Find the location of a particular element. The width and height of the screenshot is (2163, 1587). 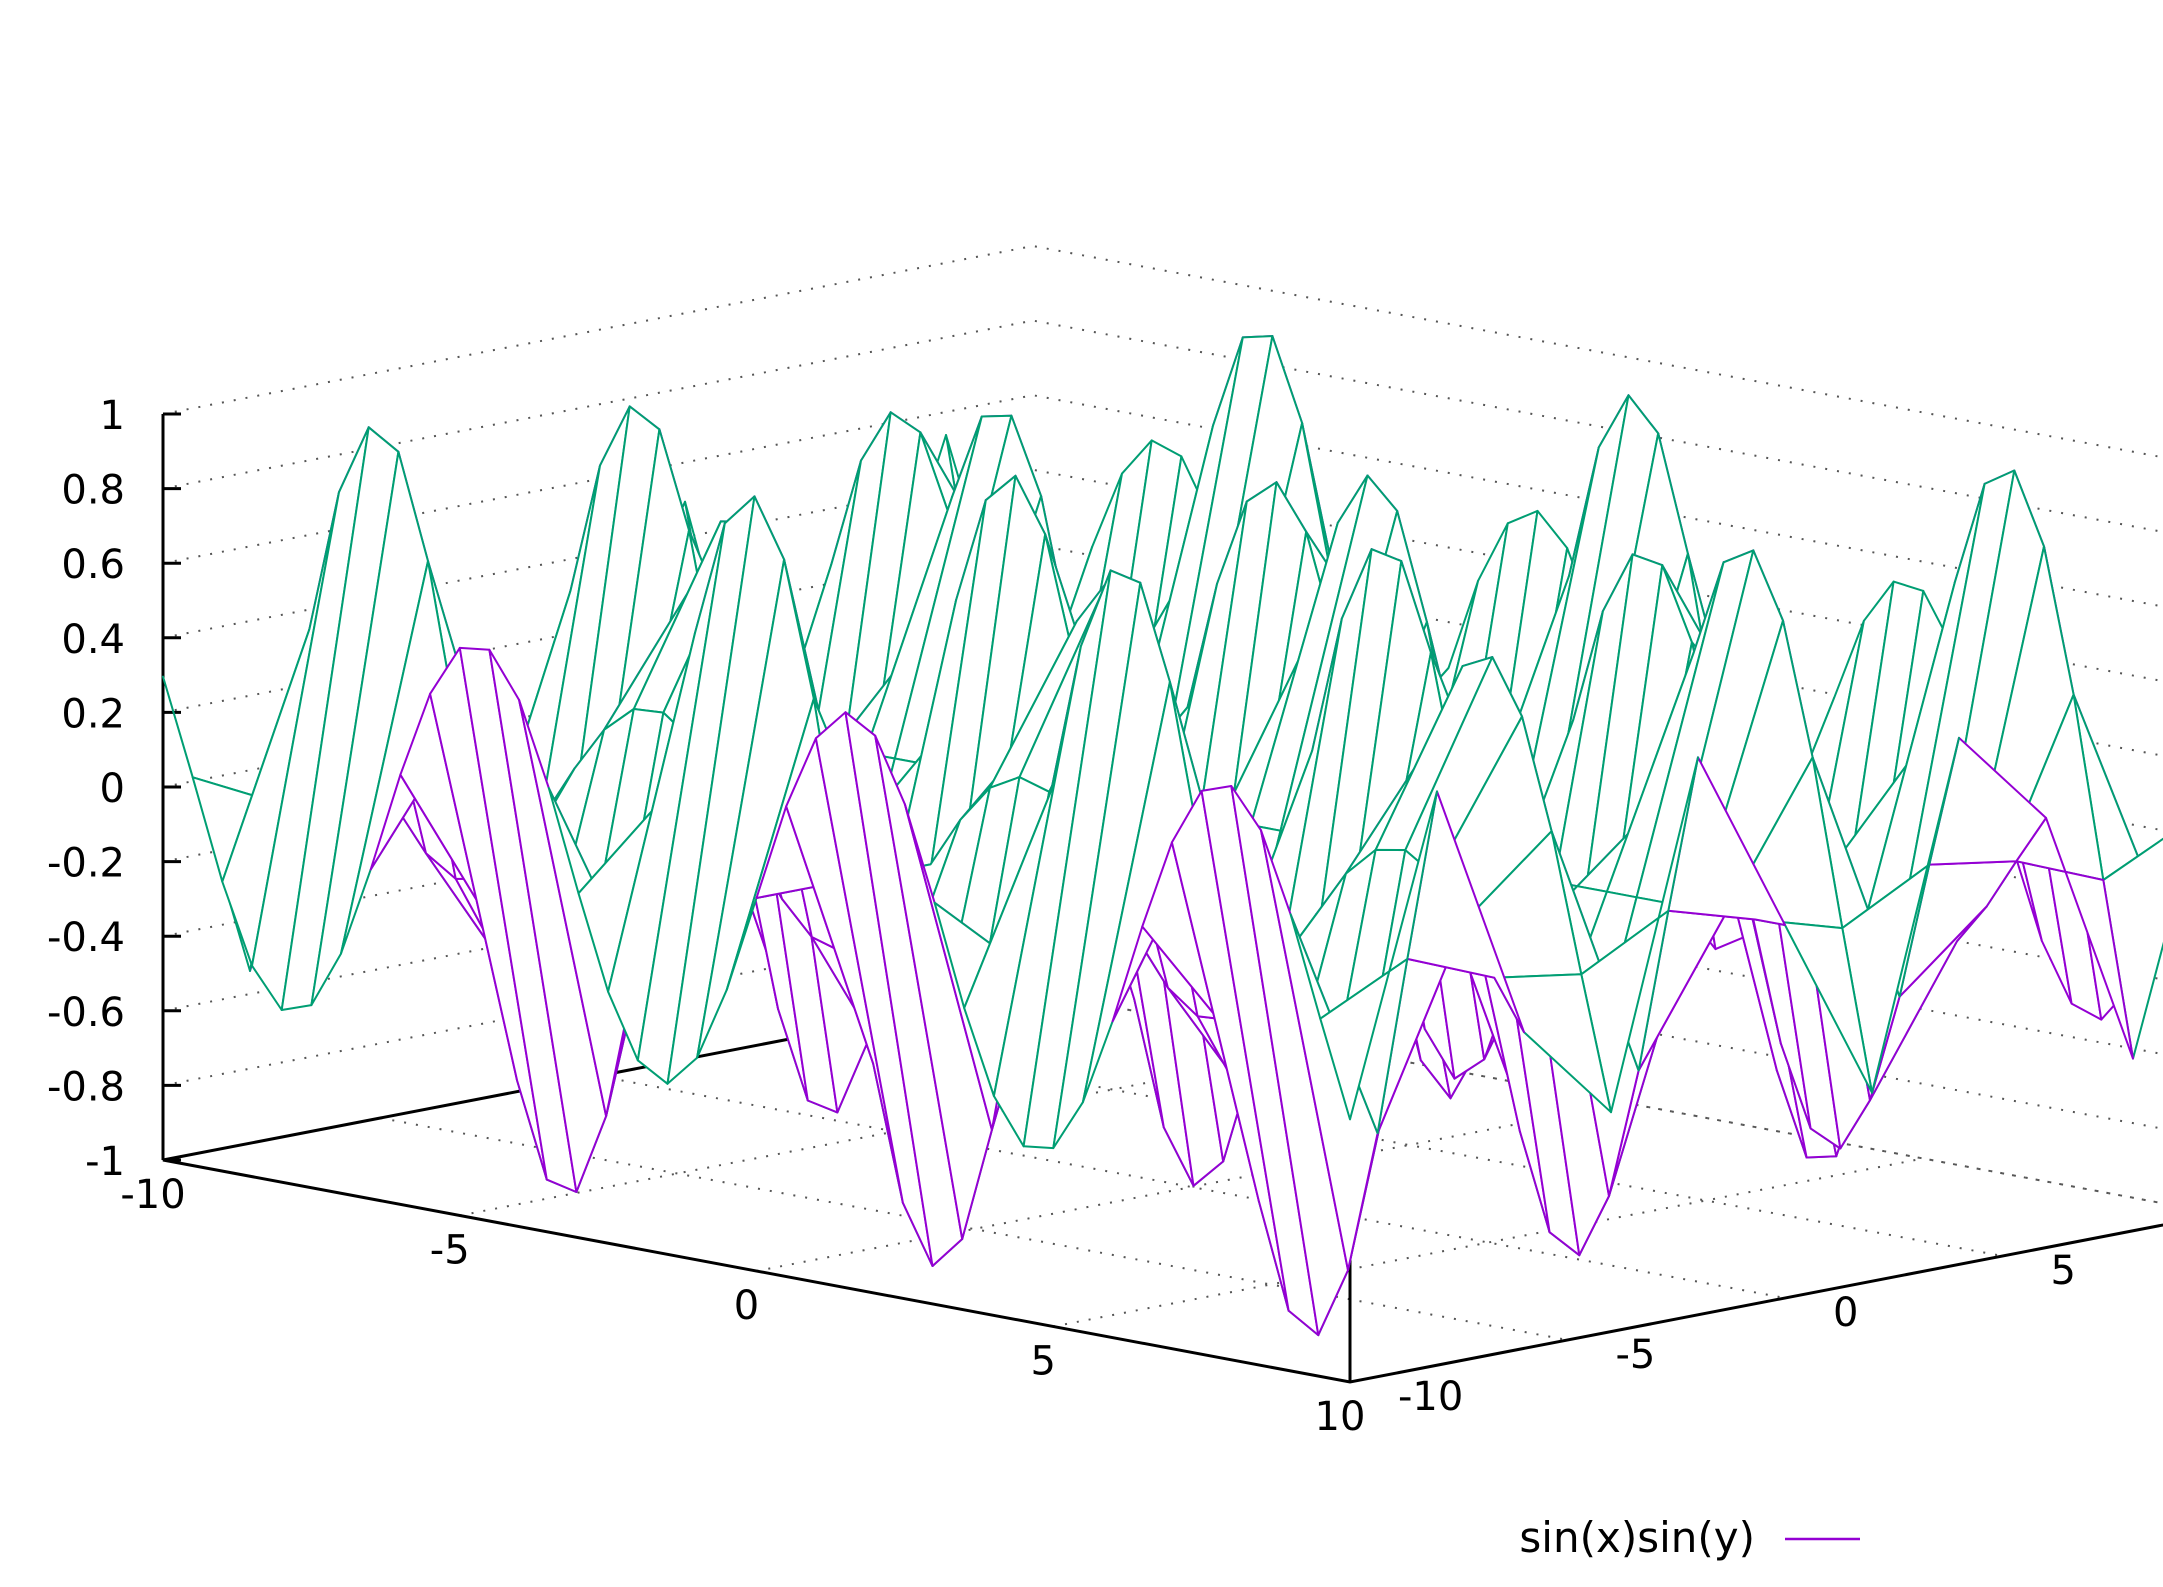

z-tick-label: 0 is located at coordinates (112, 789).